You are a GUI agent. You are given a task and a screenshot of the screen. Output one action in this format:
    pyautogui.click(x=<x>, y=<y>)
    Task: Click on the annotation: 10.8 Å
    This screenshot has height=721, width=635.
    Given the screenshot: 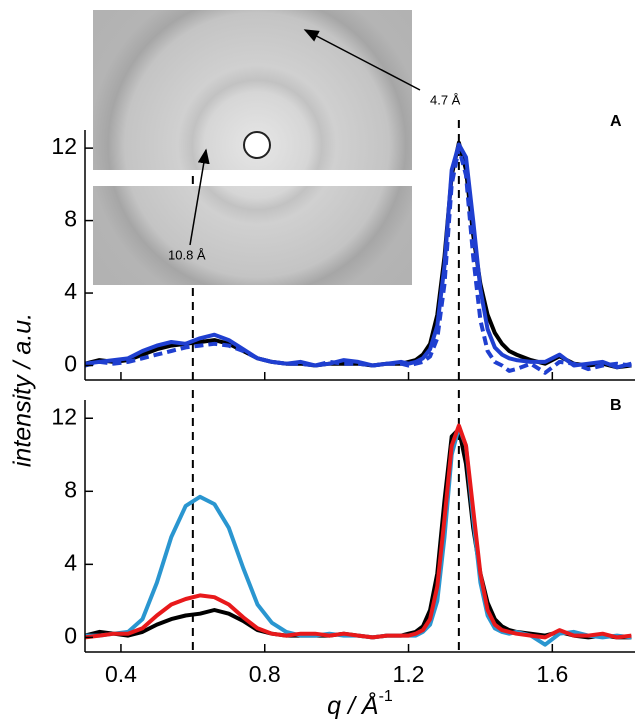 What is the action you would take?
    pyautogui.click(x=187, y=254)
    